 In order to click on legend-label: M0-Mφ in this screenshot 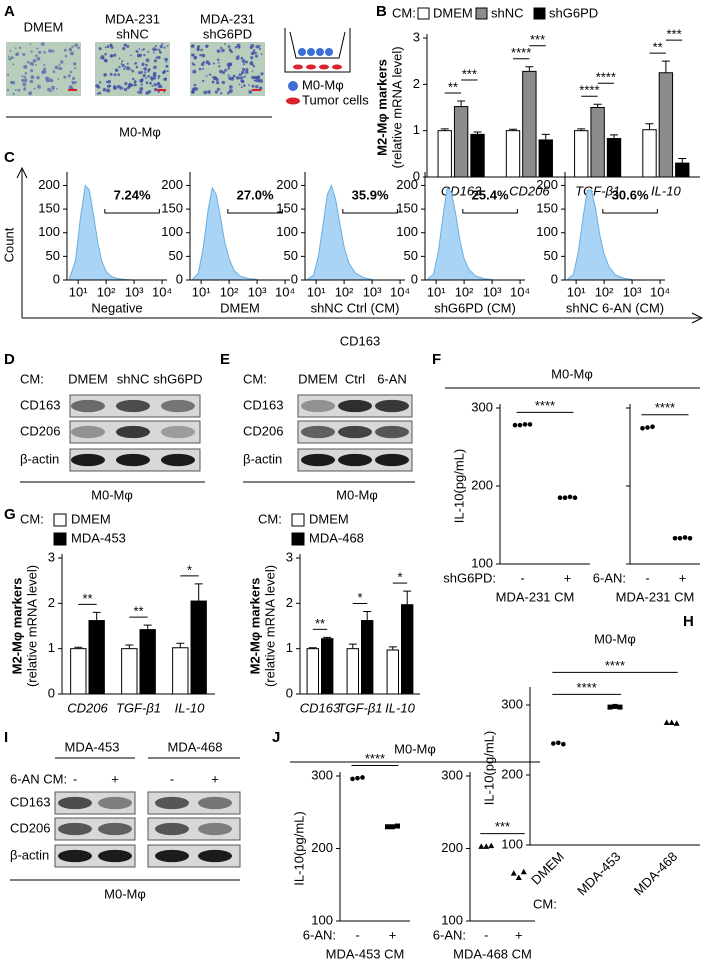, I will do `click(323, 84)`.